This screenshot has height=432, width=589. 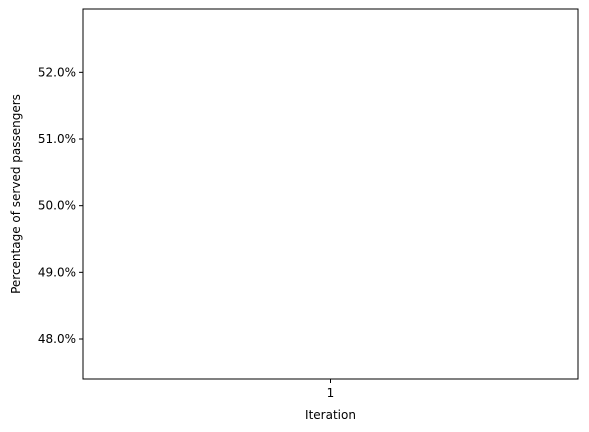 I want to click on x-axis: 1, so click(x=331, y=389).